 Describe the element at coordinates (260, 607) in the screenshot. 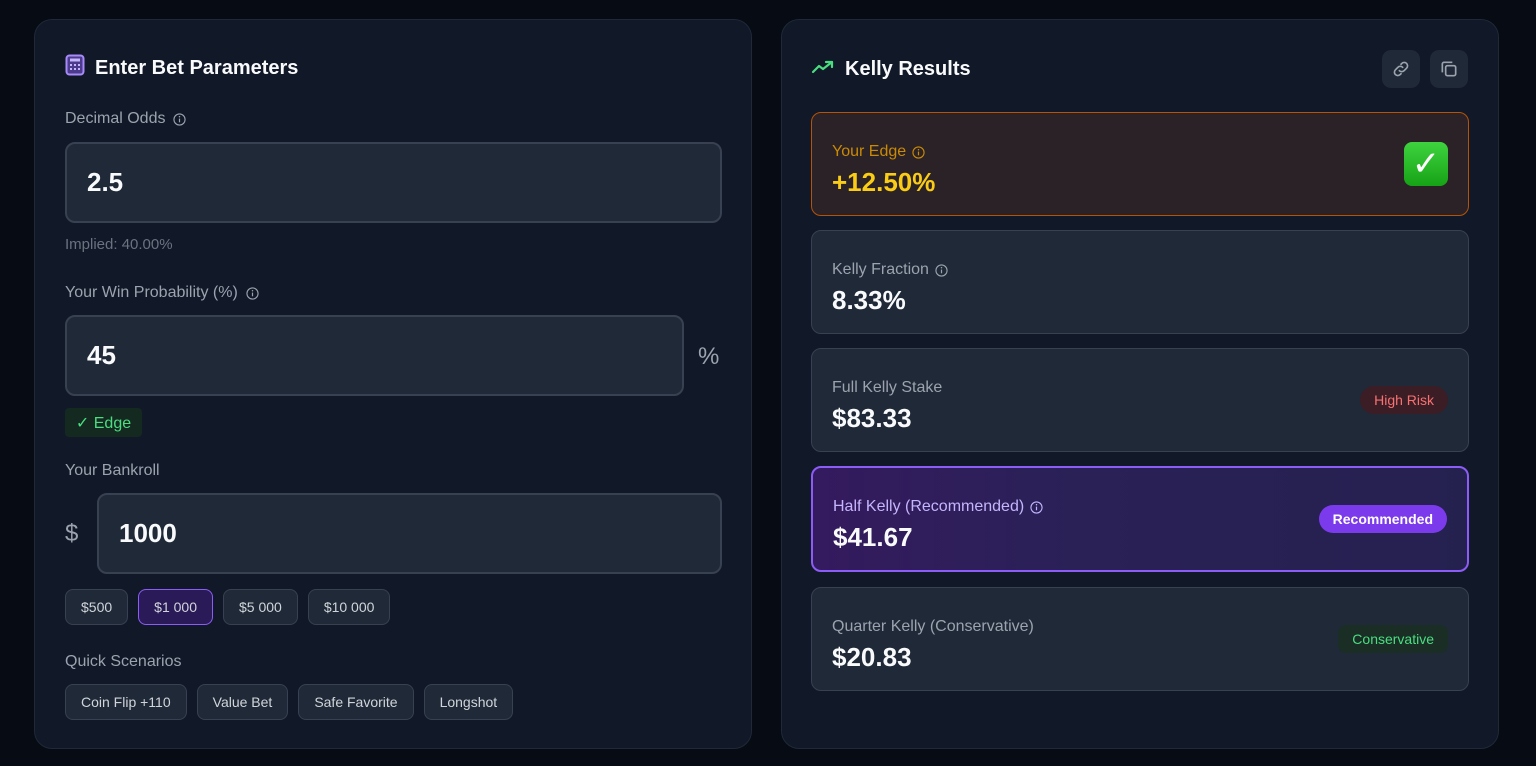

I see `bankroll-preset-5000: $5 000` at that location.